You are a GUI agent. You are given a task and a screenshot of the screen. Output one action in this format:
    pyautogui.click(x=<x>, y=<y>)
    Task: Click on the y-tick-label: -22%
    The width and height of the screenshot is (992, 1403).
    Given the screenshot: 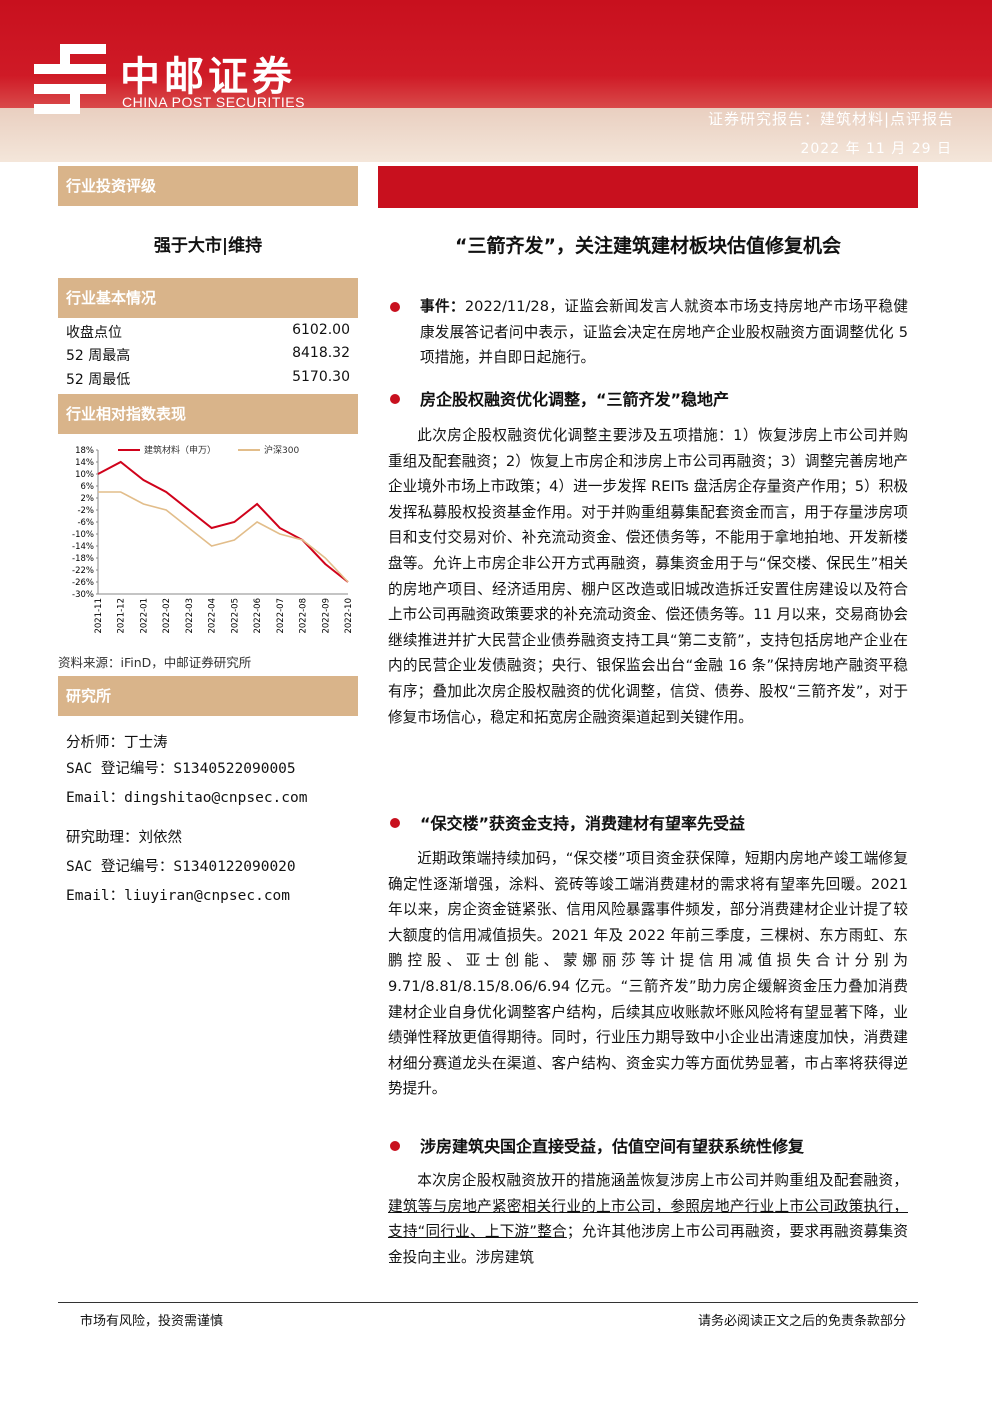 What is the action you would take?
    pyautogui.click(x=83, y=571)
    